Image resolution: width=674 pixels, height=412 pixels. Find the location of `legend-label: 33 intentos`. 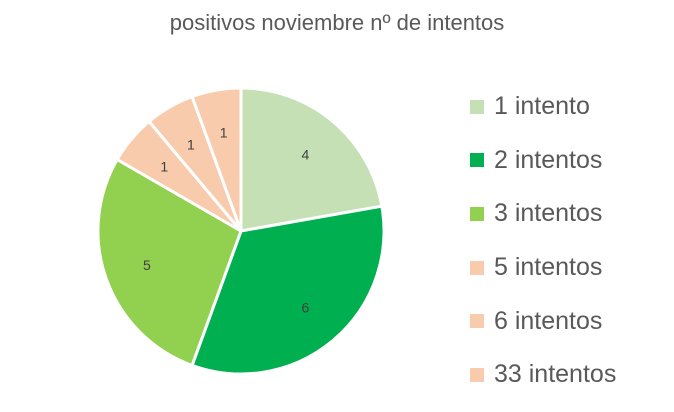

legend-label: 33 intentos is located at coordinates (555, 374).